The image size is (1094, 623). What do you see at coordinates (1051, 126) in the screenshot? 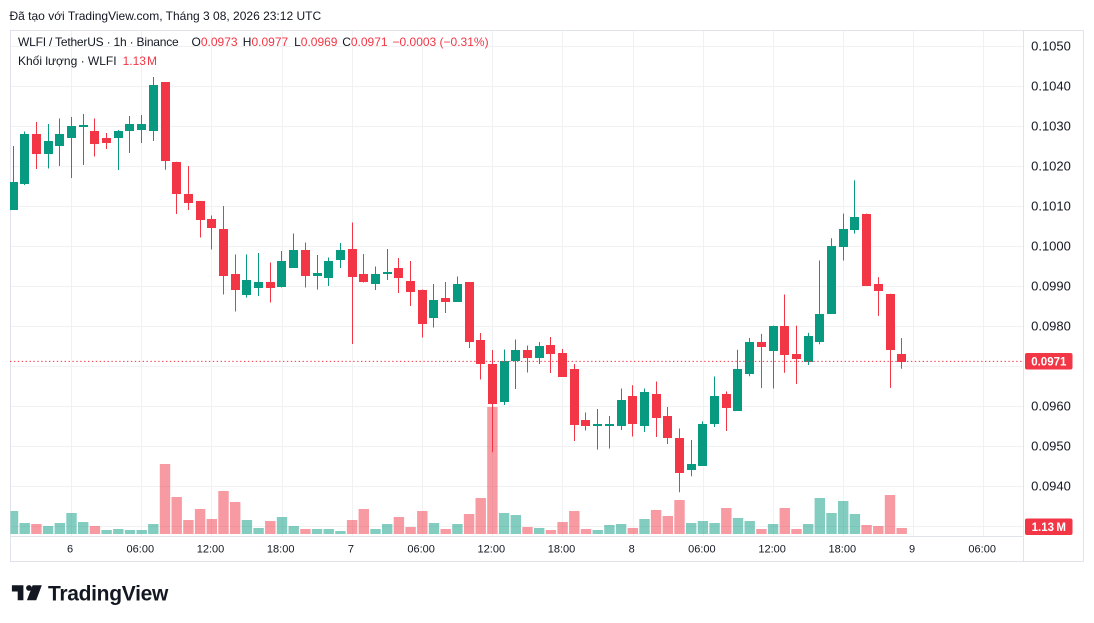
I see `svg-text: 0.1030` at bounding box center [1051, 126].